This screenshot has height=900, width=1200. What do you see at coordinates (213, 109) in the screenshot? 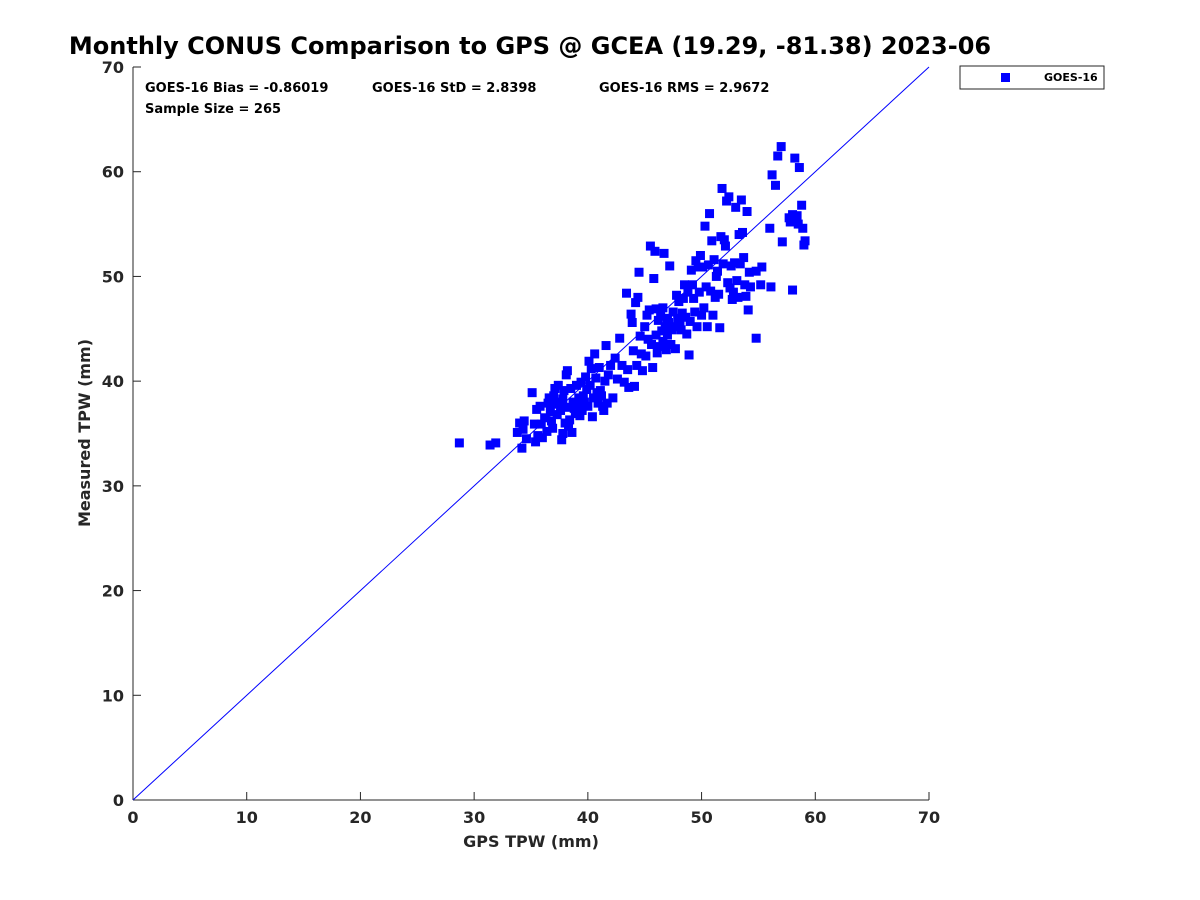
I see `sample-size-stat: Sample Size = 265` at bounding box center [213, 109].